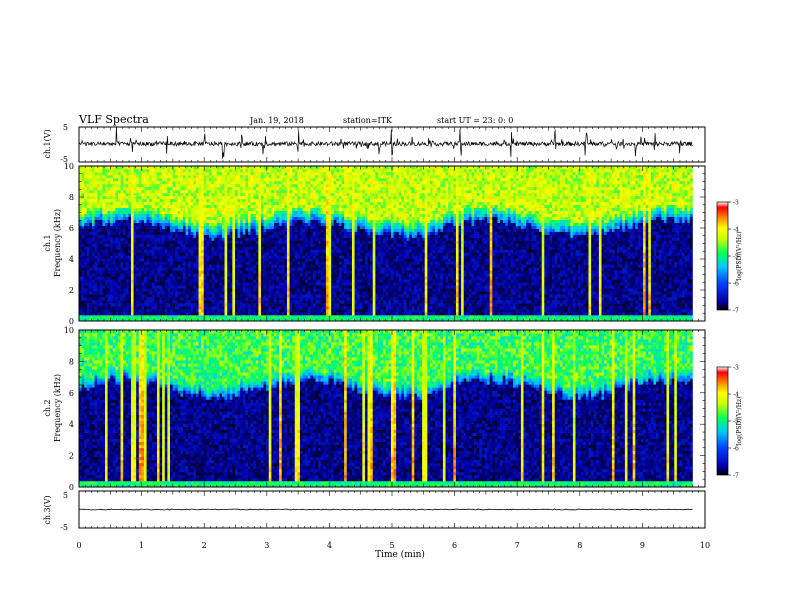 The image size is (792, 612). Describe the element at coordinates (47, 143) in the screenshot. I see `ch1-ylabel: ch.1(V)` at that location.